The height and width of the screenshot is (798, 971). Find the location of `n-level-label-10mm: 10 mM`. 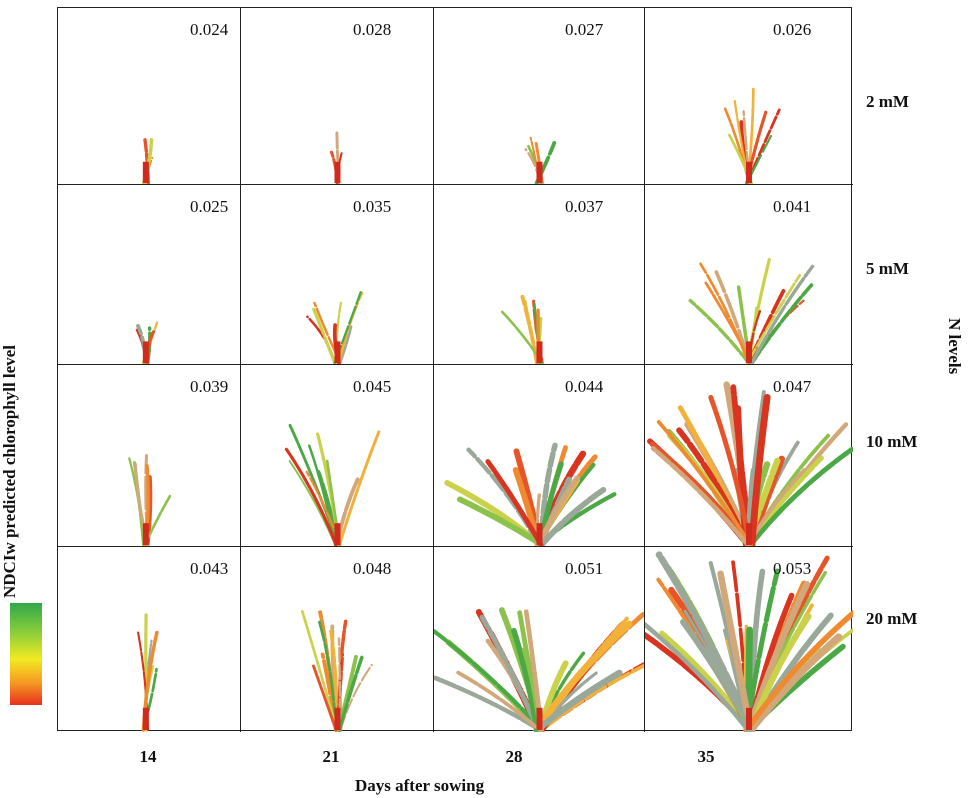

n-level-label-10mm: 10 mM is located at coordinates (892, 441).